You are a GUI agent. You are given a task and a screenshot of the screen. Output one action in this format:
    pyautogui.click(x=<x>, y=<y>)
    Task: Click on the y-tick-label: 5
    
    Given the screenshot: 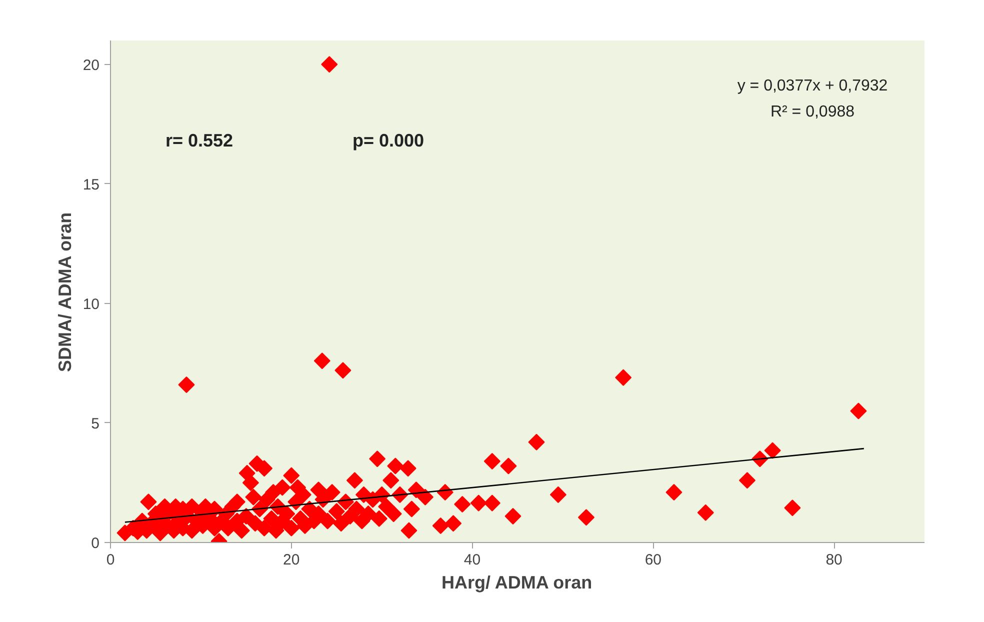 What is the action you would take?
    pyautogui.click(x=95, y=423)
    